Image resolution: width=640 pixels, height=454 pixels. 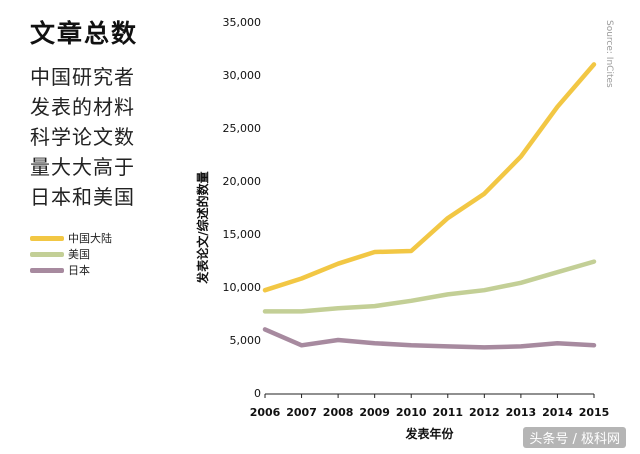 What do you see at coordinates (574, 437) in the screenshot?
I see `watermark: 头条号 / 极科网` at bounding box center [574, 437].